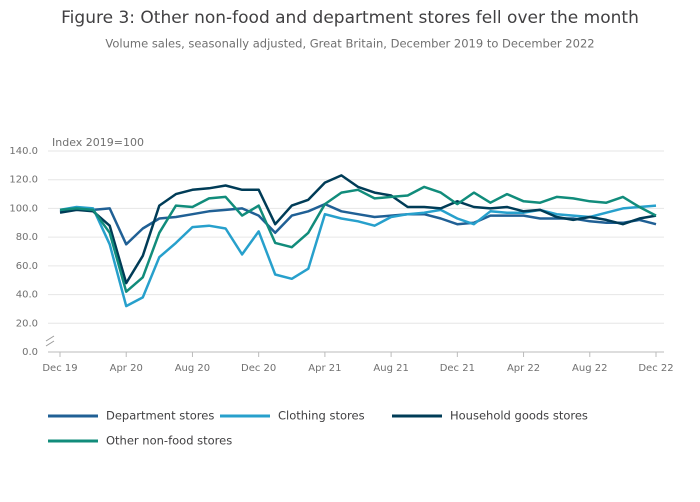 Image resolution: width=700 pixels, height=502 pixels. Describe the element at coordinates (126, 368) in the screenshot. I see `x-tick-label: Apr 20` at that location.